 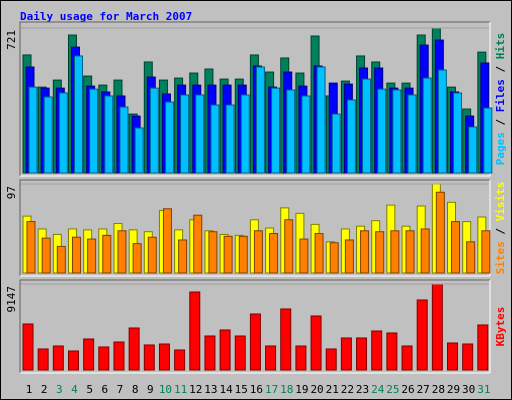 What do you see at coordinates (301, 389) in the screenshot?
I see `x-tick-label: 19` at bounding box center [301, 389].